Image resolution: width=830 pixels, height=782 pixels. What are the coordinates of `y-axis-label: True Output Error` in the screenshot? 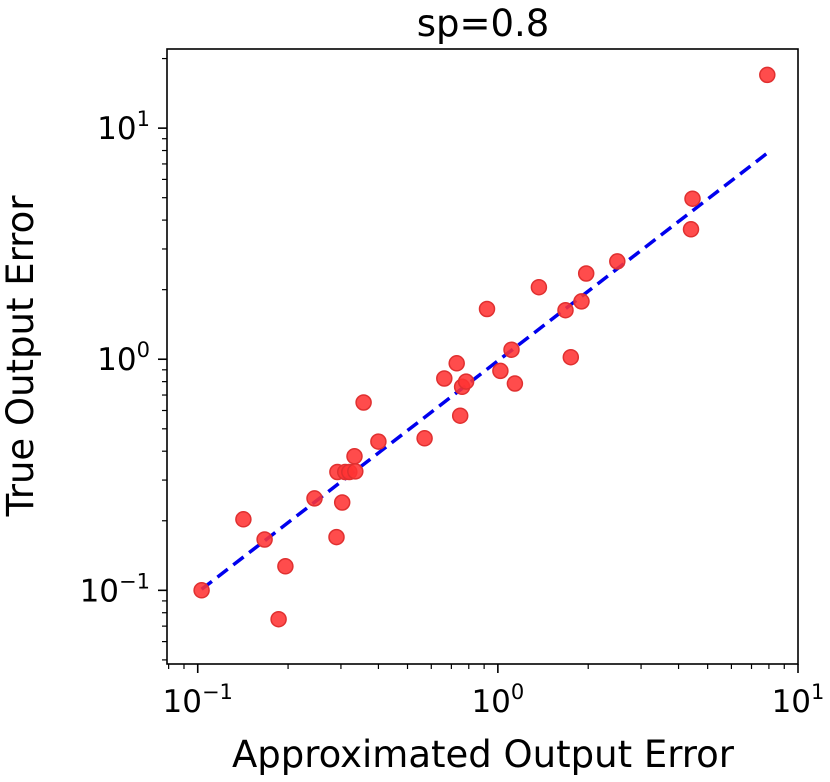 It's located at (21, 356).